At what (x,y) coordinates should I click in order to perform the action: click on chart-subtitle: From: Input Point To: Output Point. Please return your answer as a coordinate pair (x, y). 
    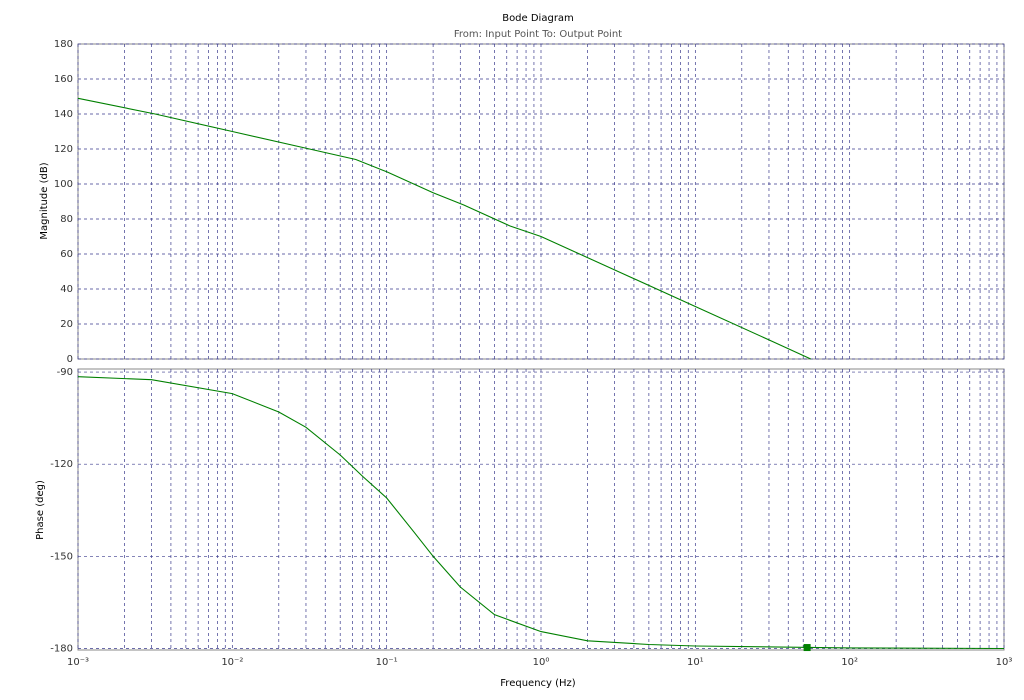
    Looking at the image, I should click on (538, 34).